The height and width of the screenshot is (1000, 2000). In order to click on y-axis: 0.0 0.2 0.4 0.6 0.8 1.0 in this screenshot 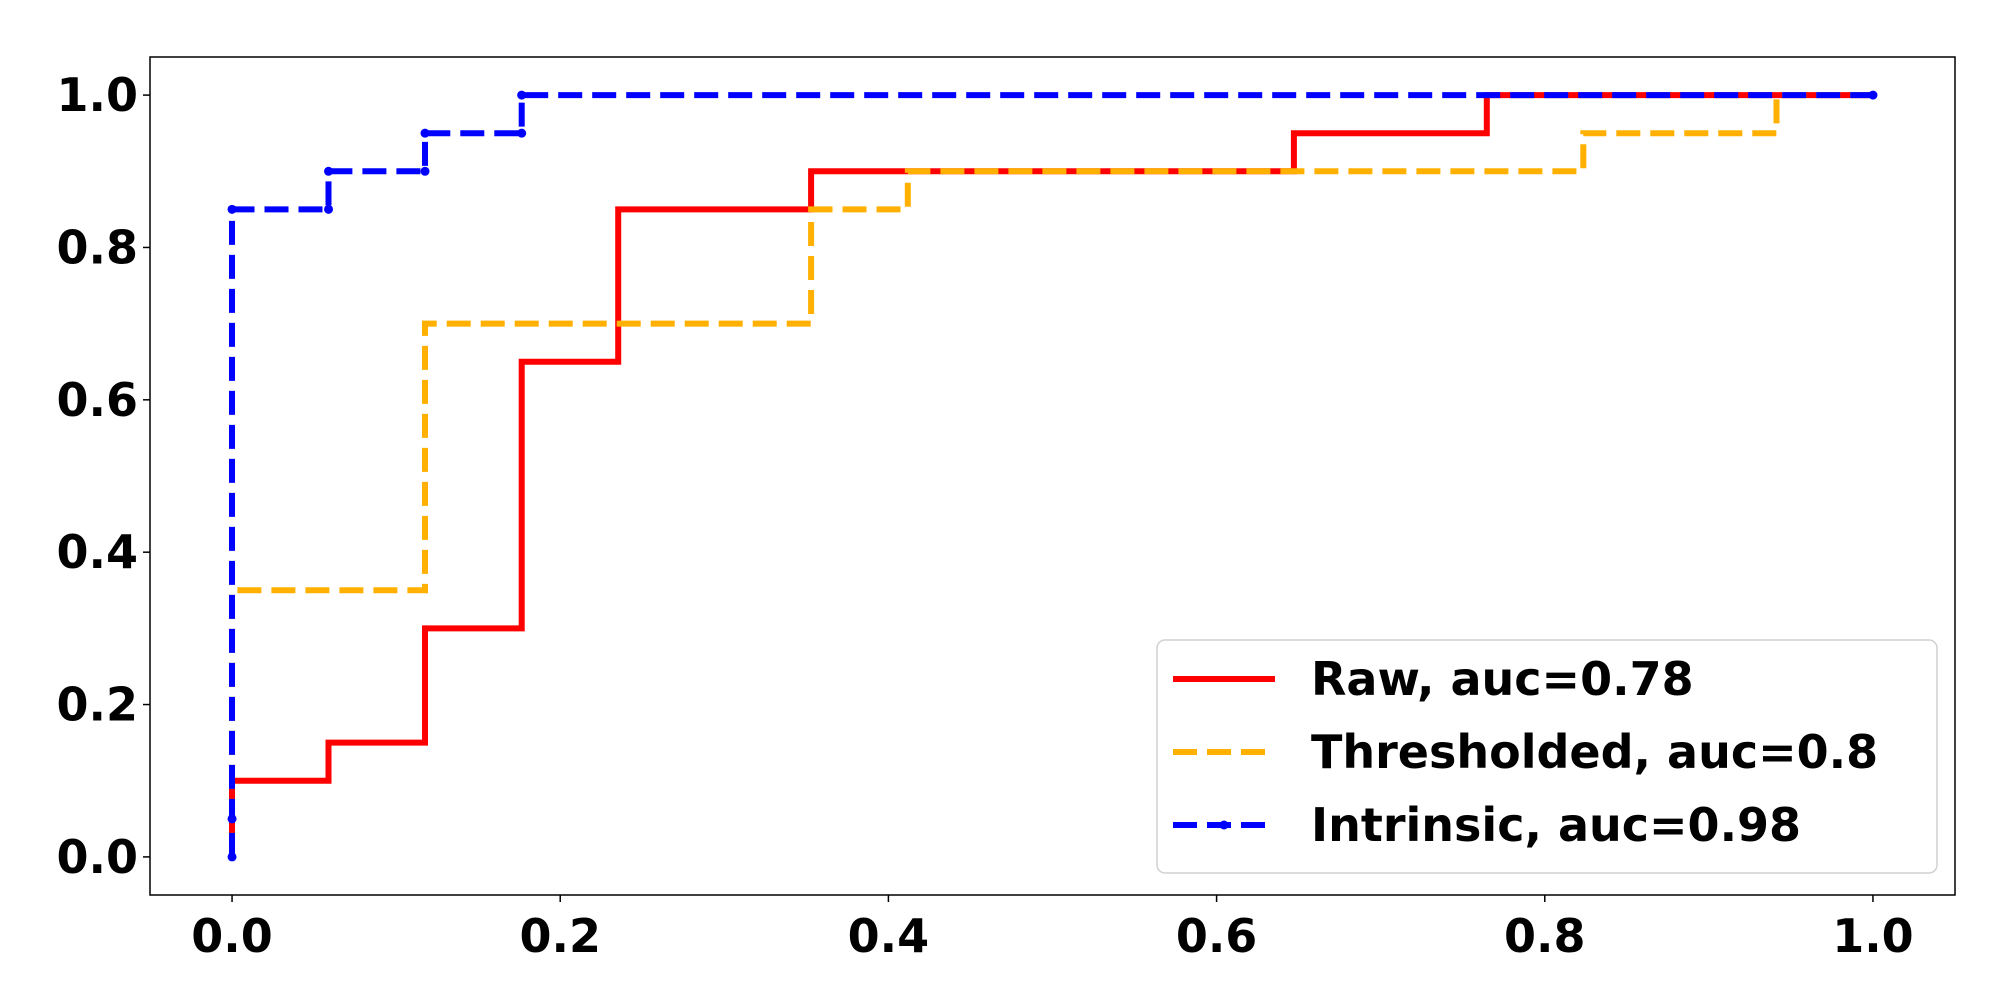, I will do `click(103, 476)`.